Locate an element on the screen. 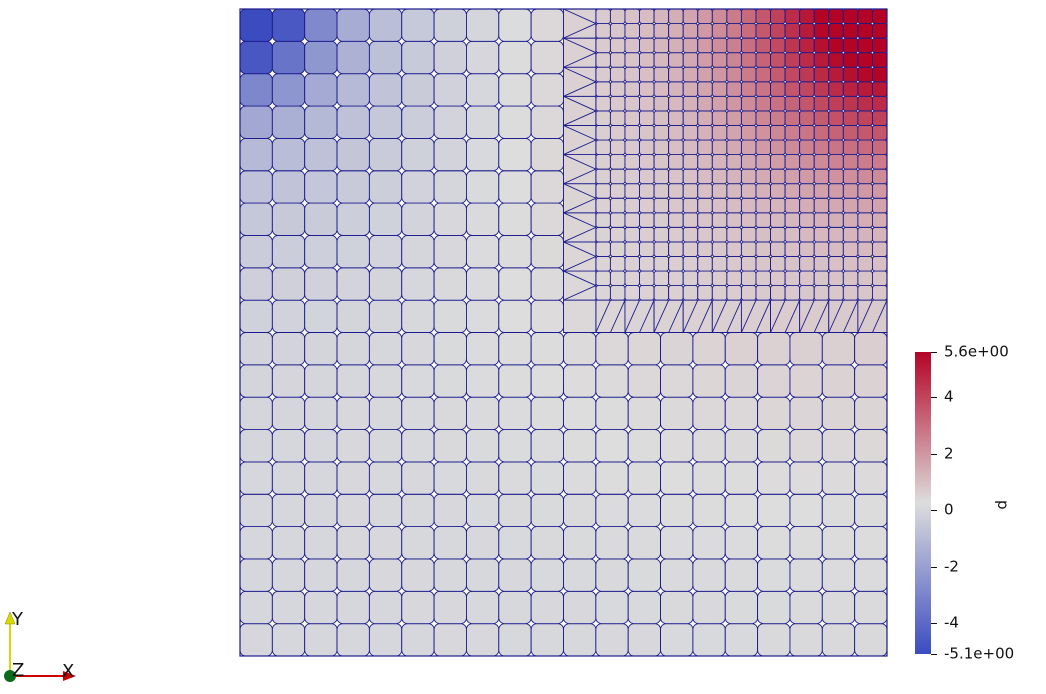 Image resolution: width=1046 pixels, height=694 pixels. scalar-bar-tick-label-3: -2 is located at coordinates (951, 566).